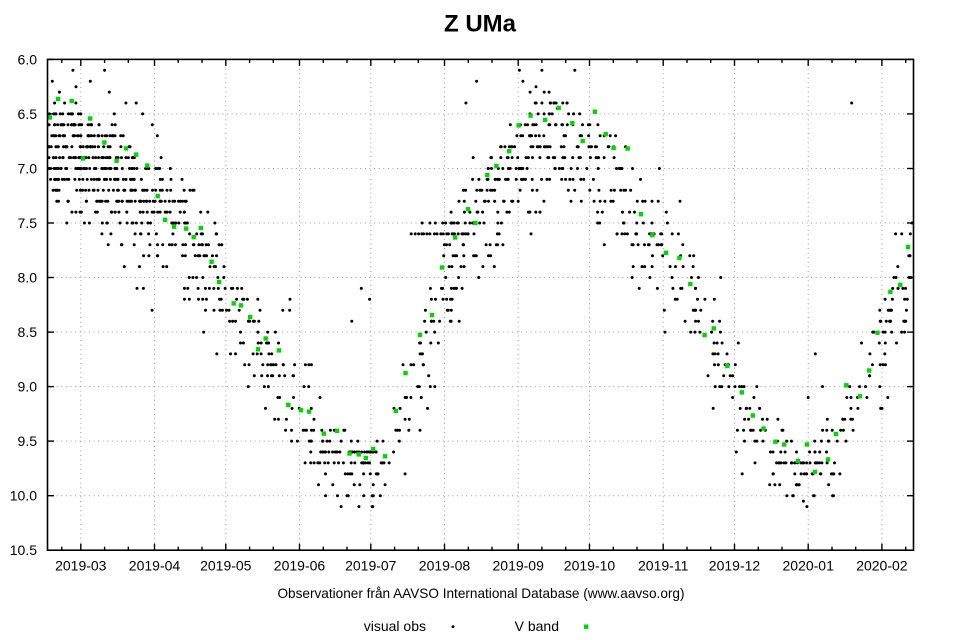  What do you see at coordinates (81, 566) in the screenshot?
I see `svg-text: 2019-03` at bounding box center [81, 566].